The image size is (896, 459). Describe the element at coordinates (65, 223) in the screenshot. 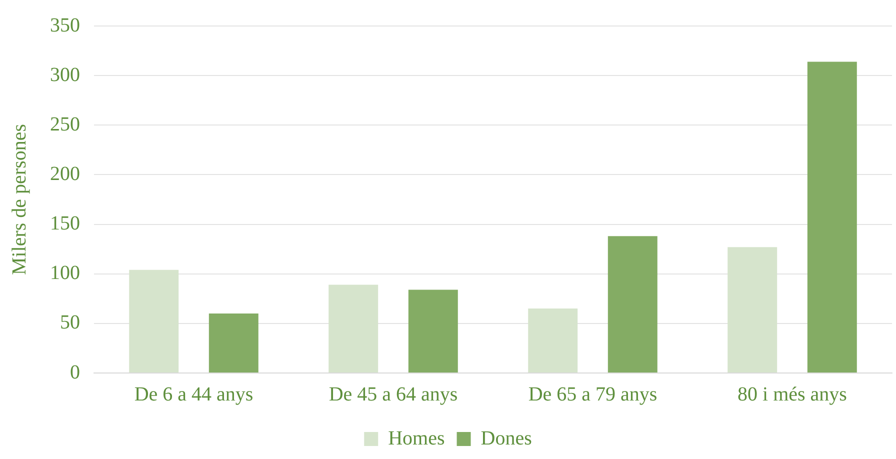

I see `y-tick-label: 150` at that location.